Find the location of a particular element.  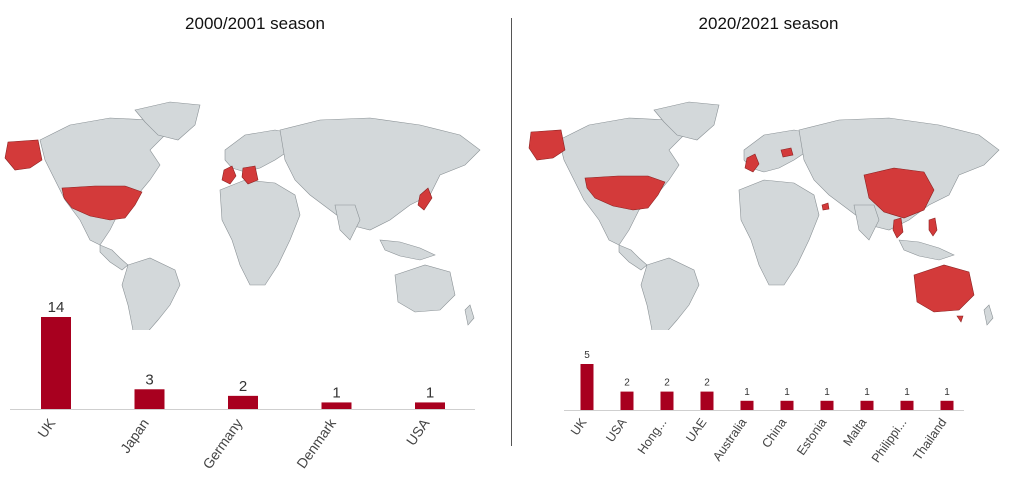

right-chart-title: 2020/2021 season is located at coordinates (768, 23).